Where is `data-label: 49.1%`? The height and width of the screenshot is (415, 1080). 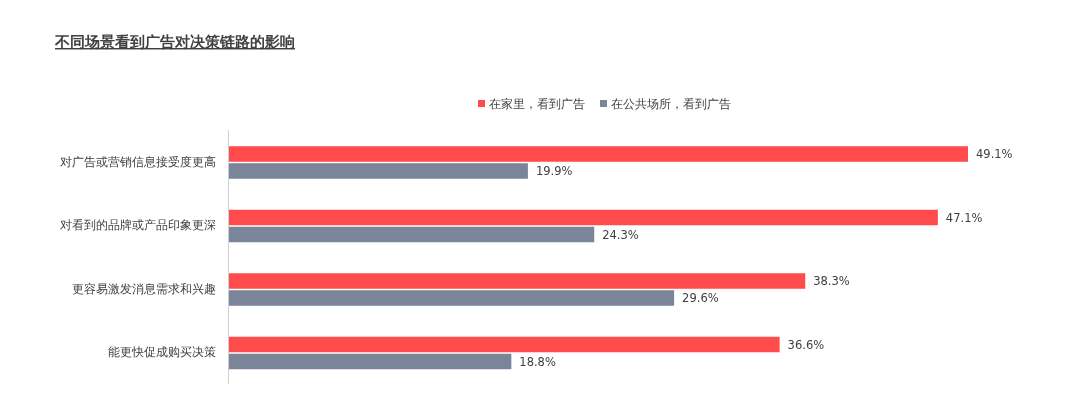 data-label: 49.1% is located at coordinates (994, 154).